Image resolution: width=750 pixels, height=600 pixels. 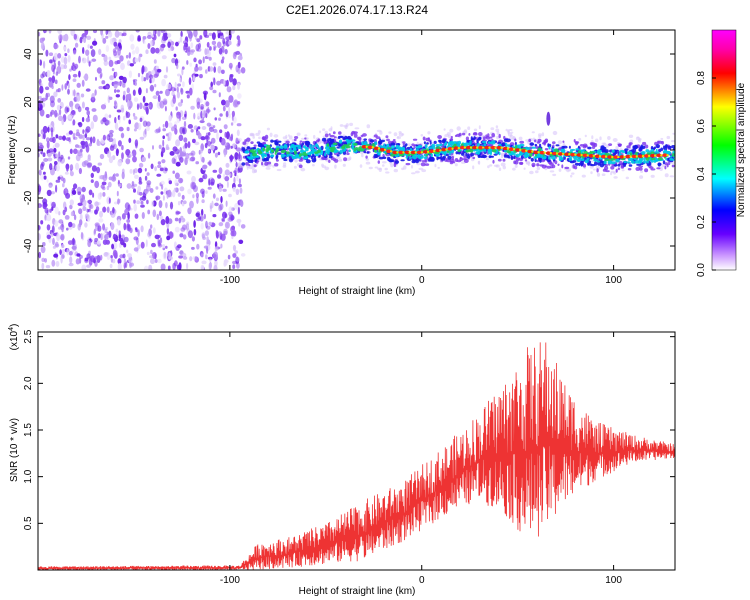 What do you see at coordinates (701, 174) in the screenshot?
I see `colorbar-tick-label: 0.4` at bounding box center [701, 174].